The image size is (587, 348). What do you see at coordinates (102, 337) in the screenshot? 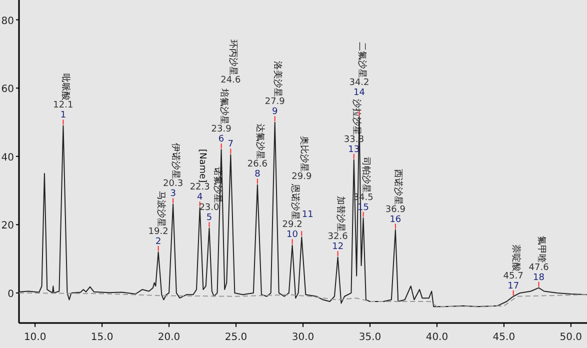
I see `x-tick-label: 15.0` at bounding box center [102, 337].